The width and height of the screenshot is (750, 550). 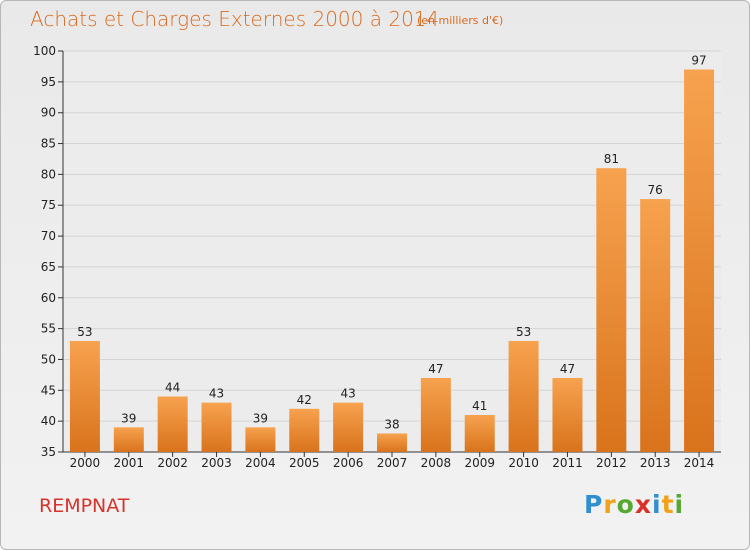 What do you see at coordinates (668, 504) in the screenshot?
I see `logo-letter: t` at bounding box center [668, 504].